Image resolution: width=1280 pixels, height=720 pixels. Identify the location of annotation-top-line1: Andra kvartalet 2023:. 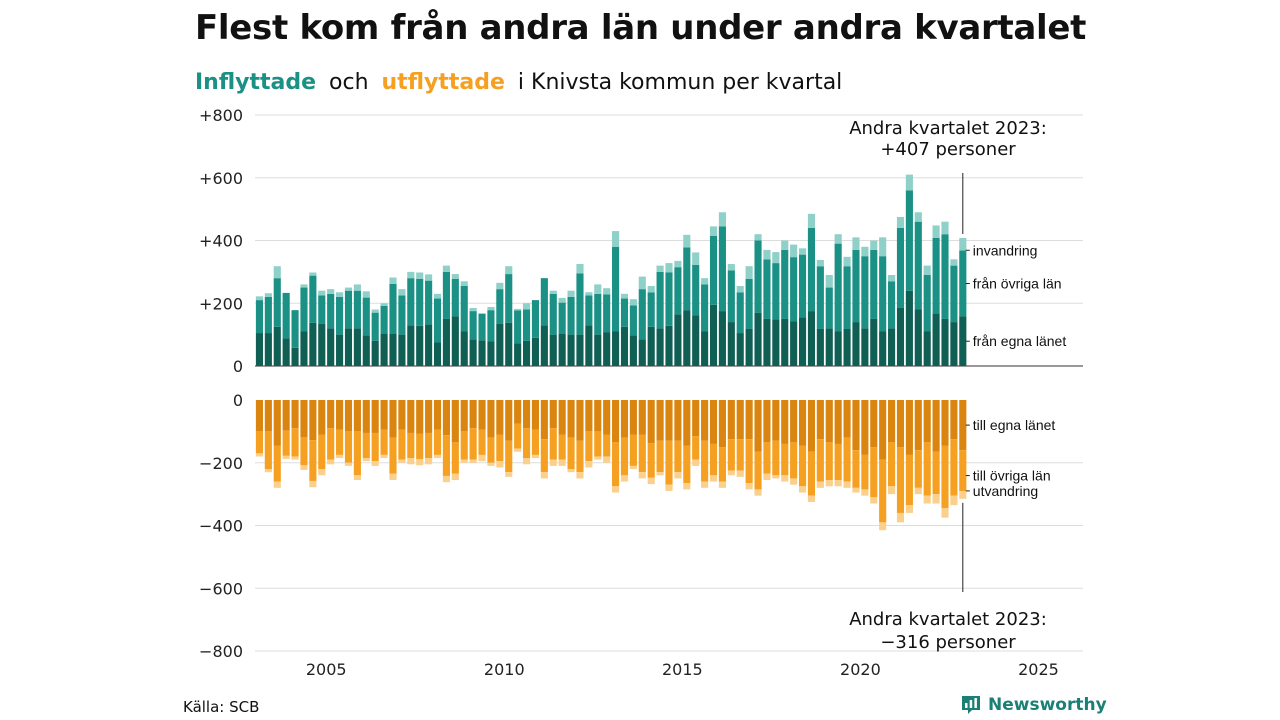
(948, 128).